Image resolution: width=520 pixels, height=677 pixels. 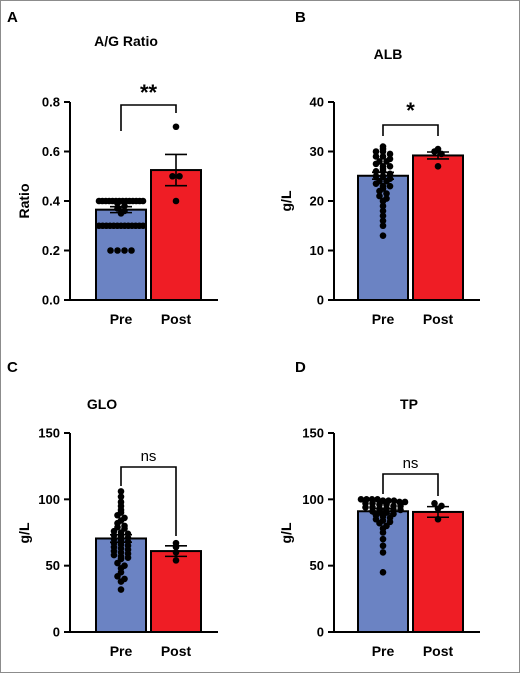 I want to click on chart-title: ALB, so click(x=388, y=54).